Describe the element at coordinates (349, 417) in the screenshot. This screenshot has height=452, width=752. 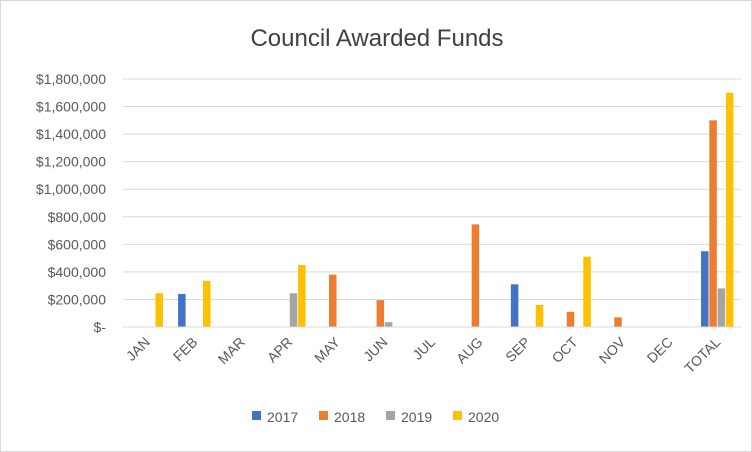
I see `legend-label-2018: 2018` at that location.